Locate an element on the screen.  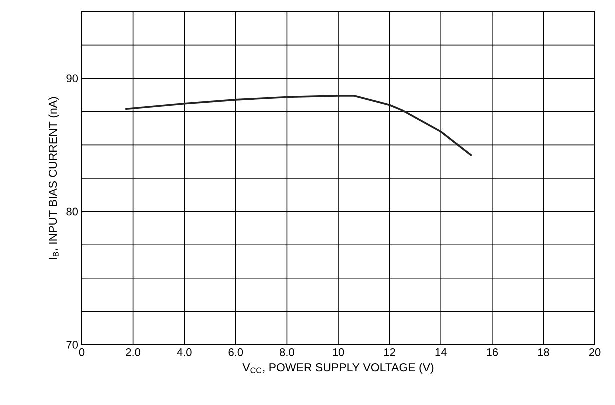
x-axis-title: V$_{CC}$, POWER SUPPLY VOLTAGE (V) is located at coordinates (338, 368).